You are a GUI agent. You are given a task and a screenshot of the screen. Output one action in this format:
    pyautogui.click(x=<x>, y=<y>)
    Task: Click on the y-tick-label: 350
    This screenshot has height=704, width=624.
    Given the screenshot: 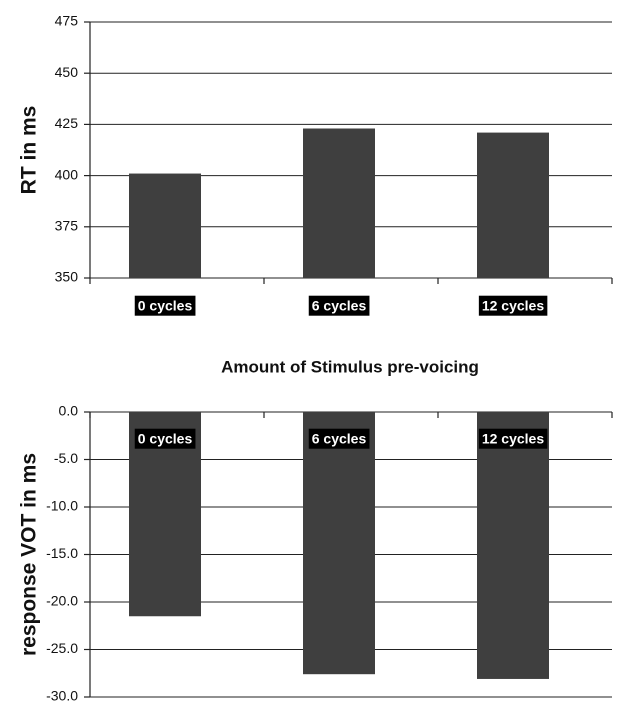 What is the action you would take?
    pyautogui.click(x=67, y=277)
    